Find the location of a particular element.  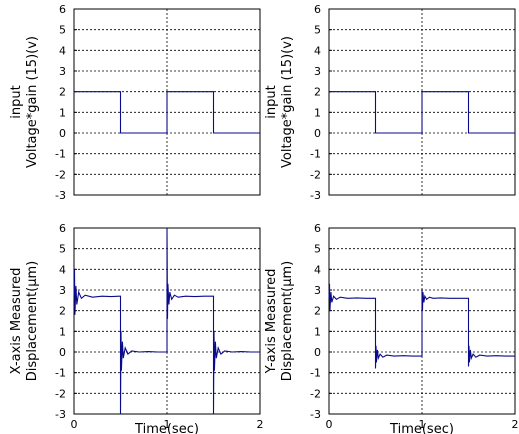

y-axis-label: Y-axis Measured is located at coordinates (271, 322).